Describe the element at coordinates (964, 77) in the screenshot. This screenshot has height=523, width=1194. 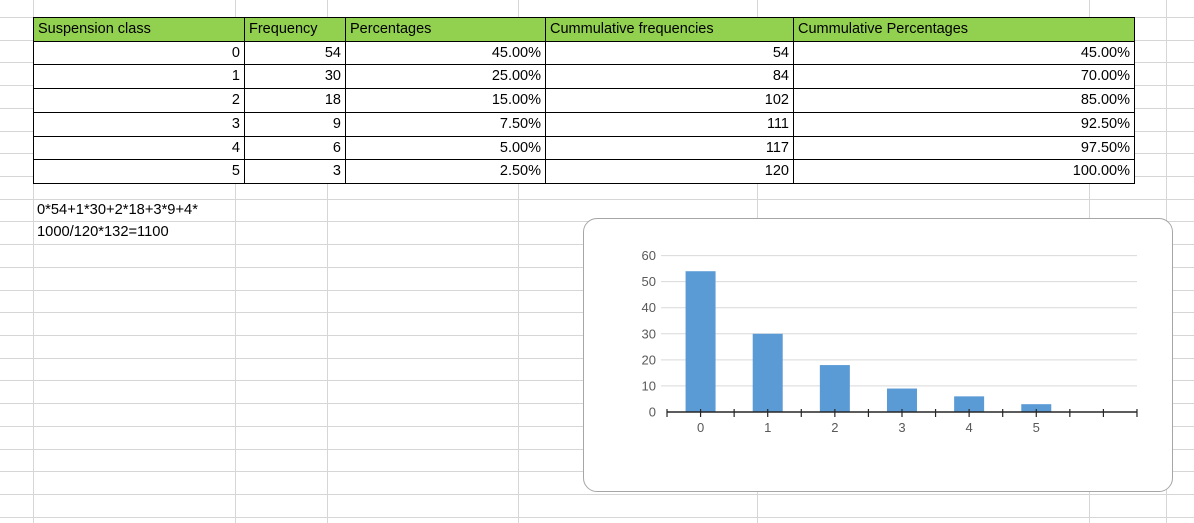
I see `table-cell: 70.00%` at that location.